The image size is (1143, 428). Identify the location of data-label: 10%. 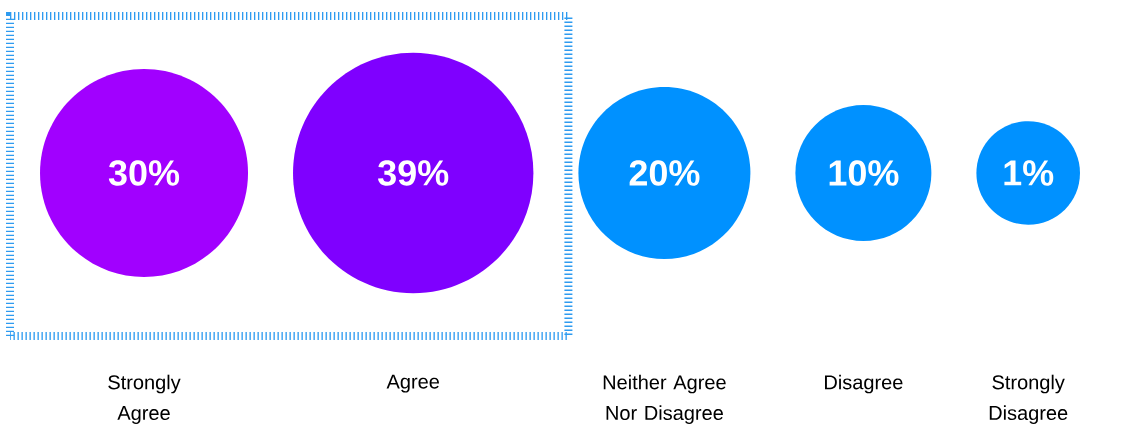
(864, 173).